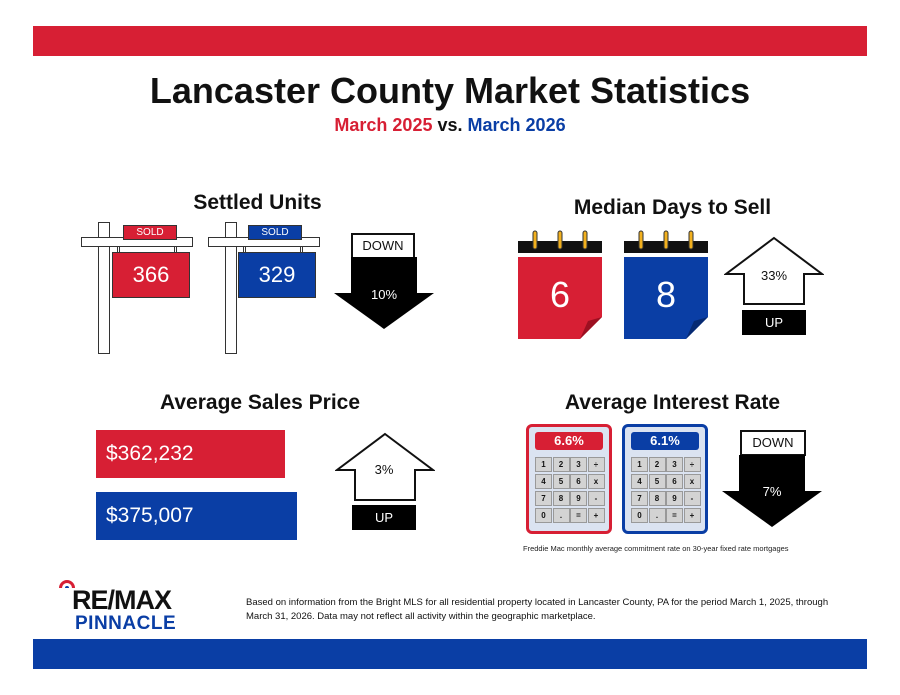  Describe the element at coordinates (774, 322) in the screenshot. I see `median-days-direction: UP` at that location.